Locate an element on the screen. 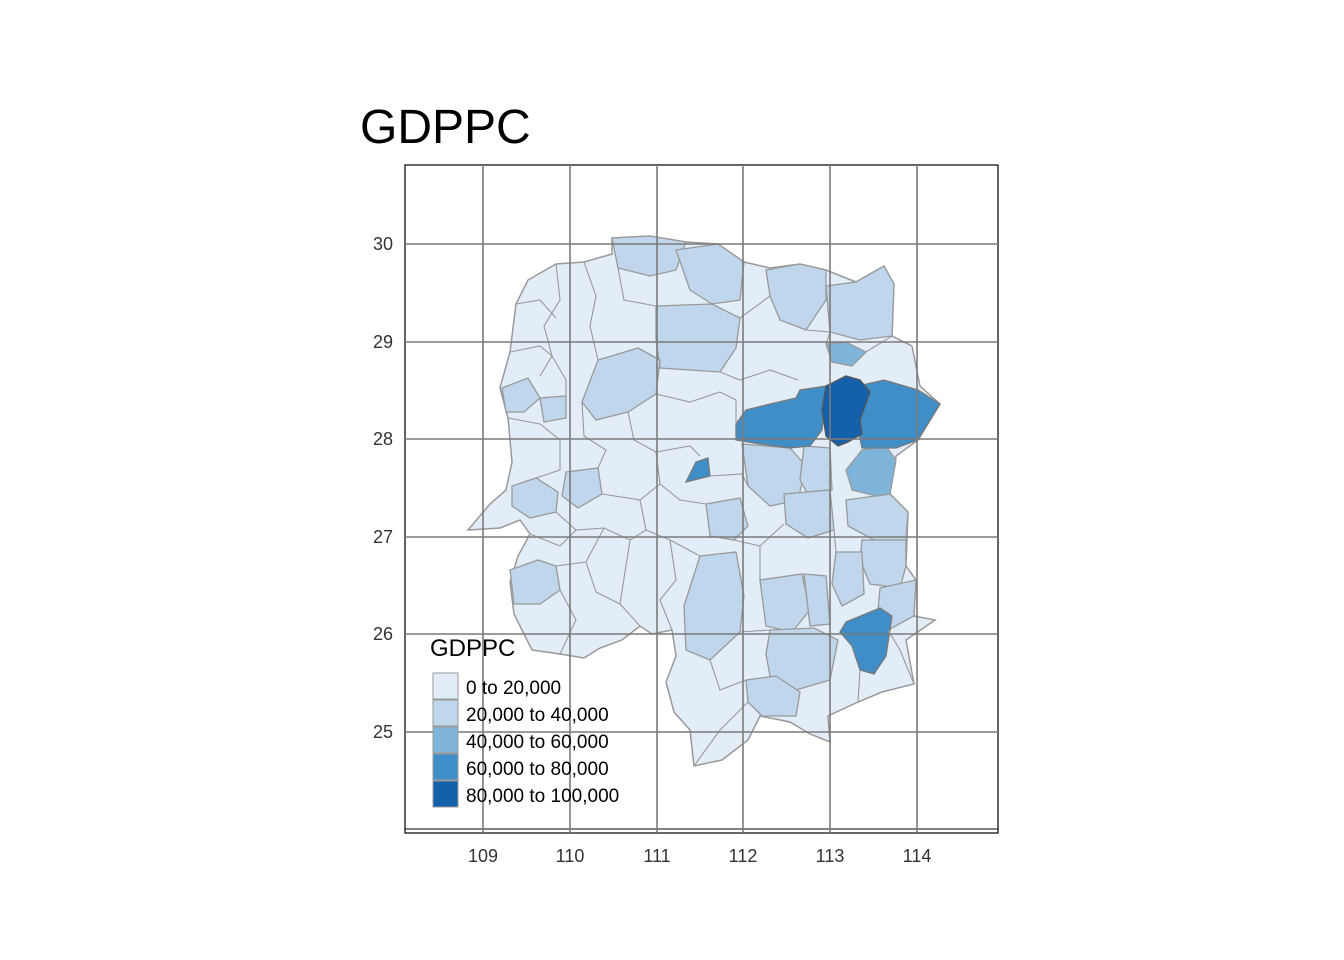 Image resolution: width=1344 pixels, height=960 pixels. y-tick-label: 27 is located at coordinates (383, 537).